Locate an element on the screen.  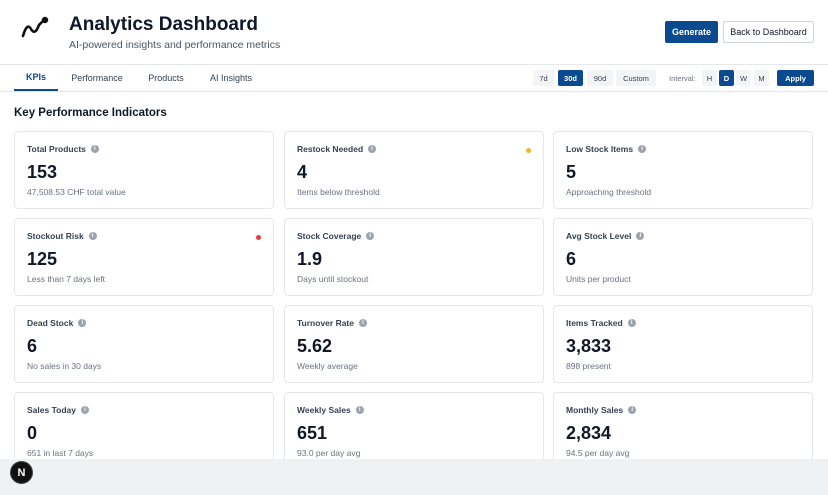
range-custom-button: Custom is located at coordinates (636, 78).